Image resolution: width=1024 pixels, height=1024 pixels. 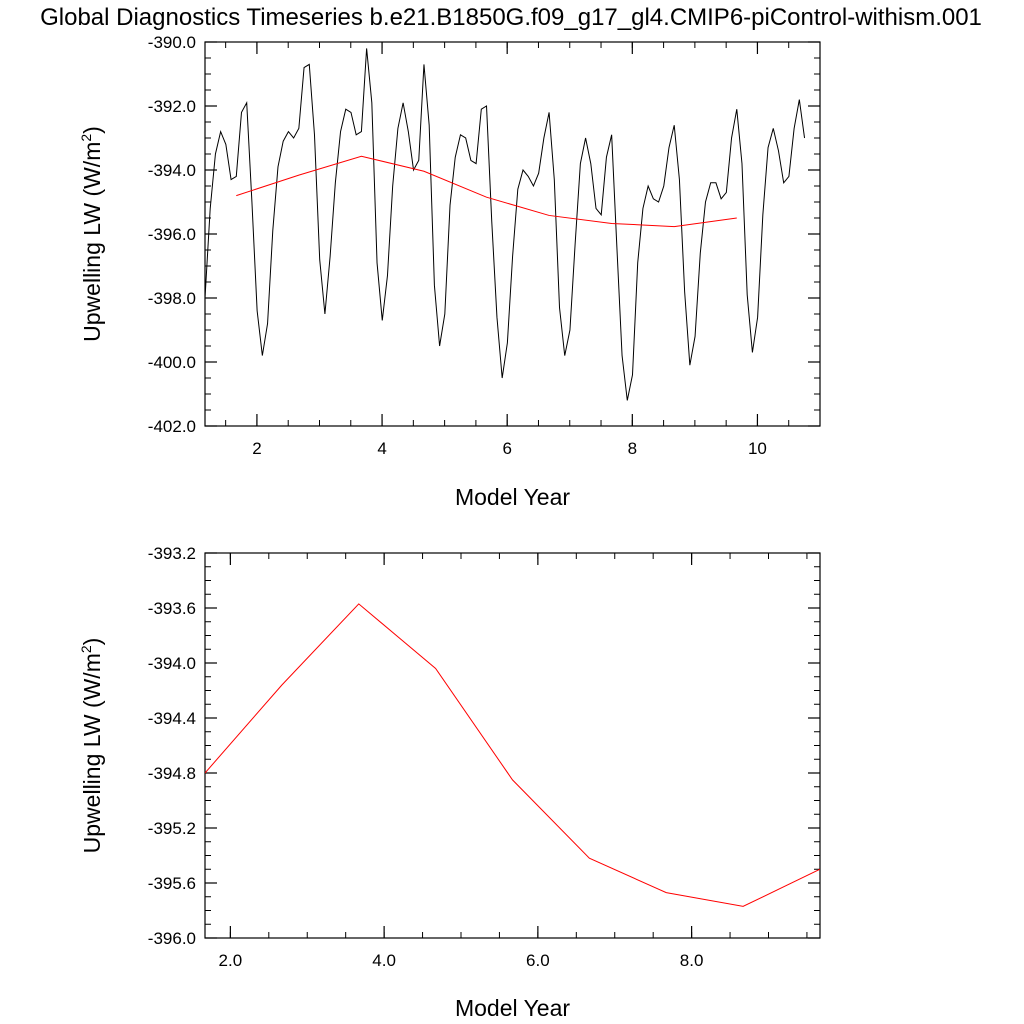 What do you see at coordinates (692, 960) in the screenshot?
I see `x-tick-label: 8.0` at bounding box center [692, 960].